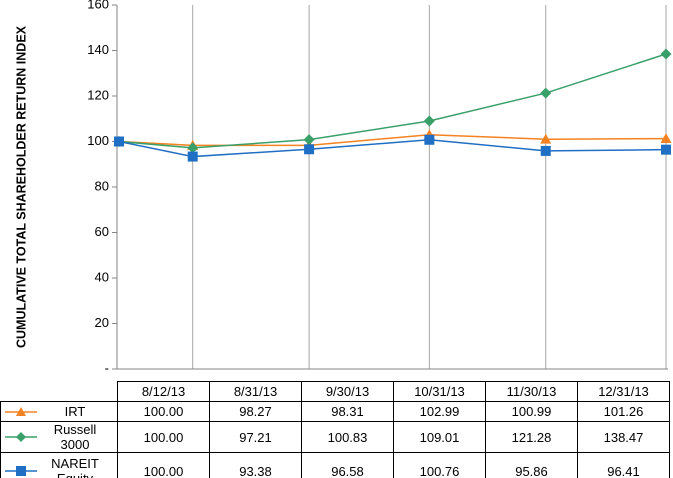 The width and height of the screenshot is (673, 478). What do you see at coordinates (107, 367) in the screenshot?
I see `y-tick-label: -` at bounding box center [107, 367].